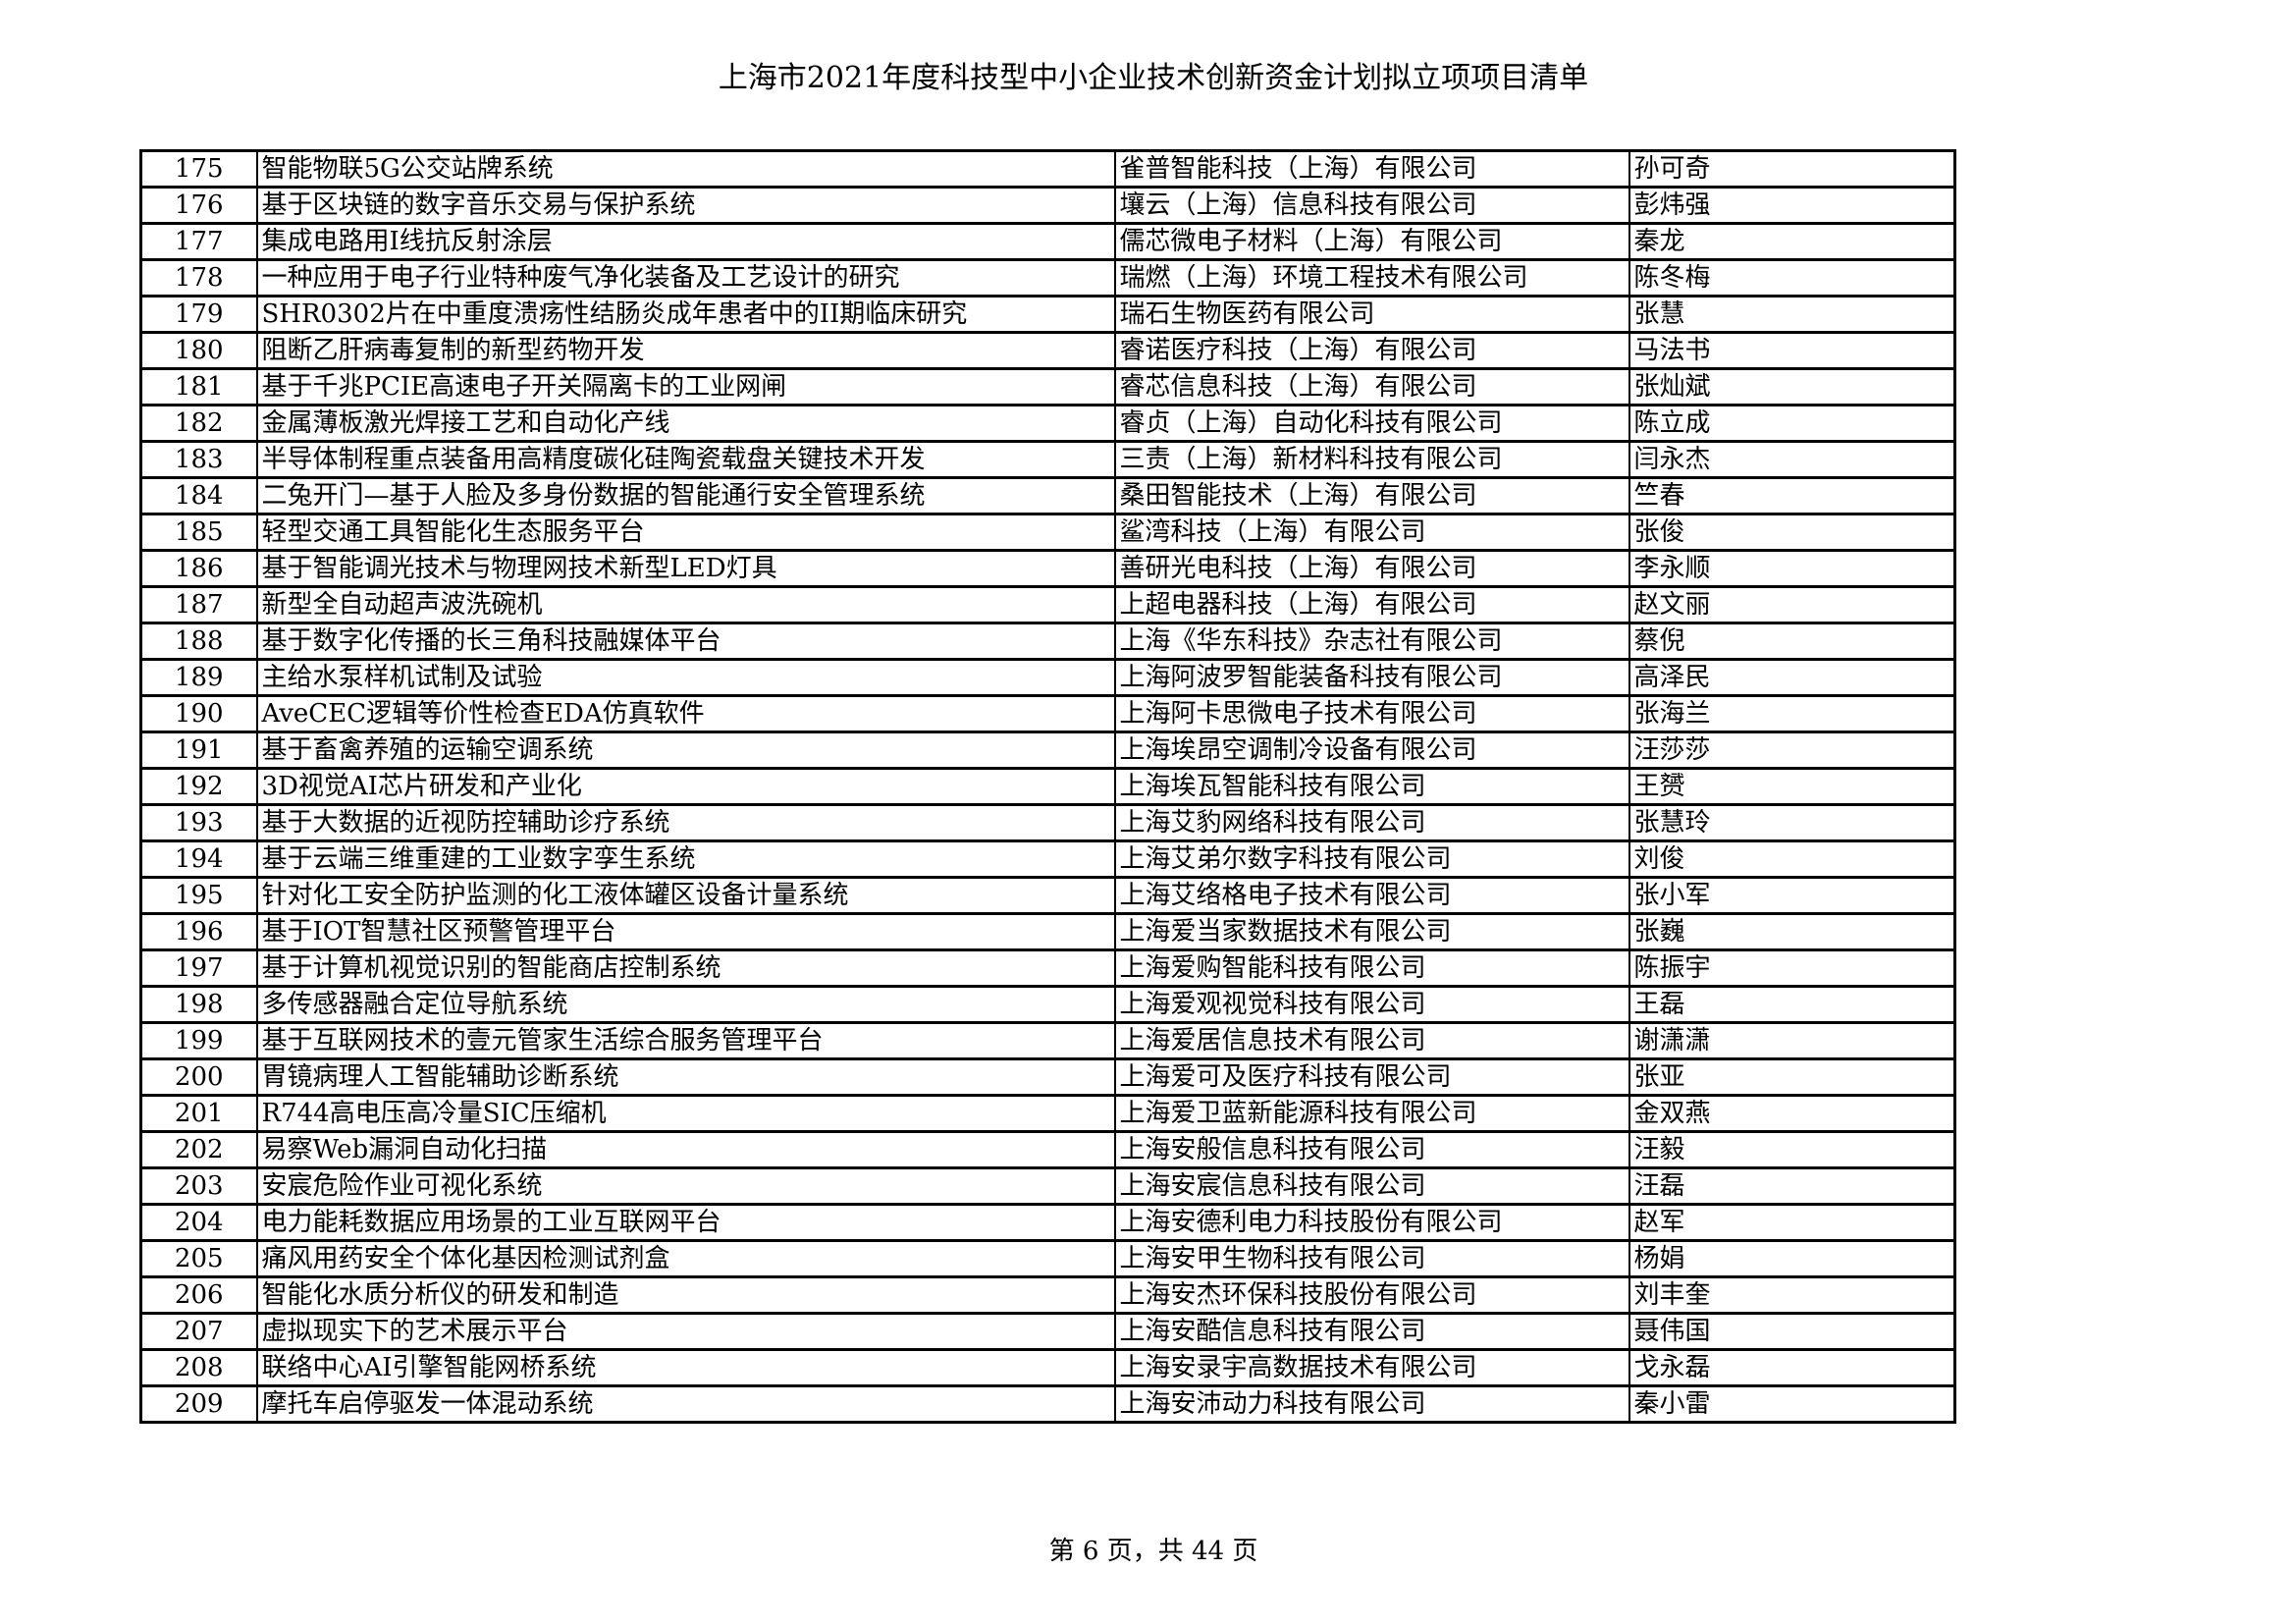  What do you see at coordinates (1371, 351) in the screenshot?
I see `company-name: 睿诺医疗科技（上海）有限公司` at bounding box center [1371, 351].